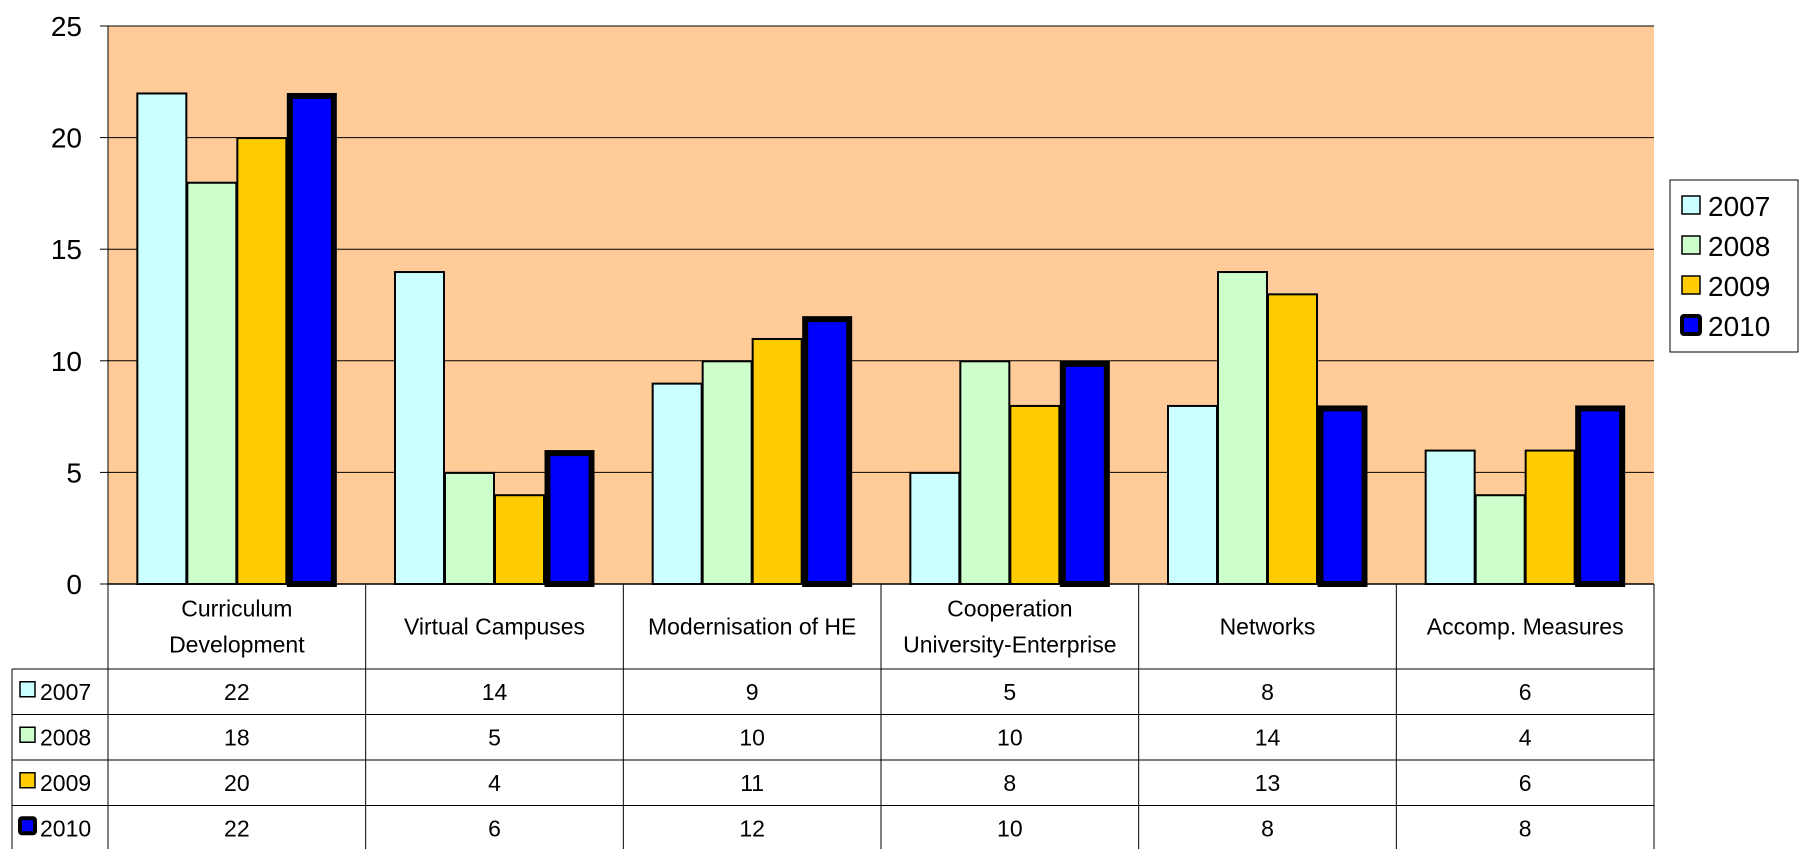 The image size is (1800, 849). Describe the element at coordinates (66, 361) in the screenshot. I see `y-tick-label: 10` at that location.